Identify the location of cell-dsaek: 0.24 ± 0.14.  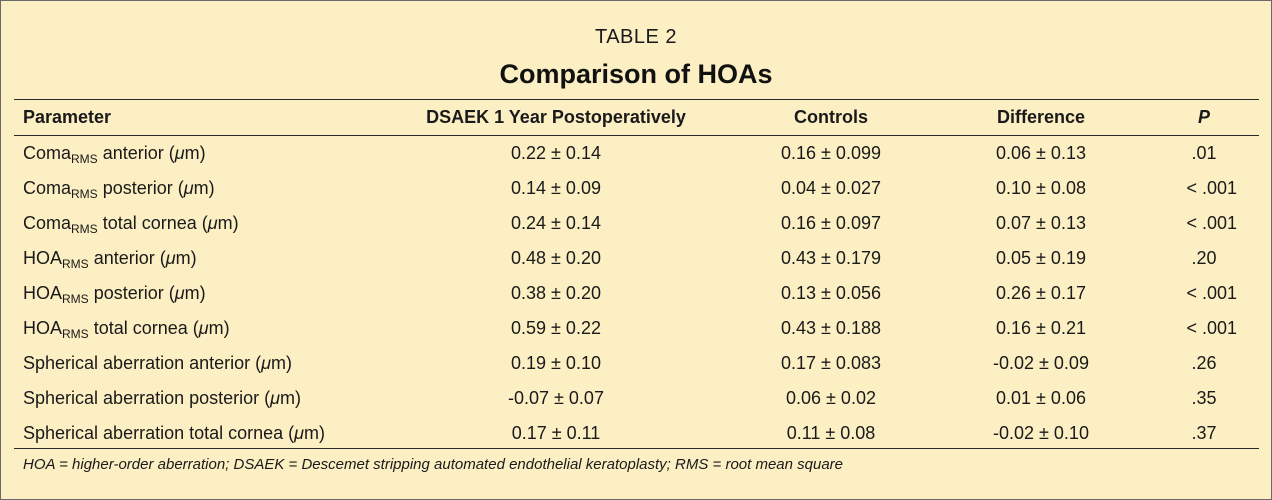
(556, 223).